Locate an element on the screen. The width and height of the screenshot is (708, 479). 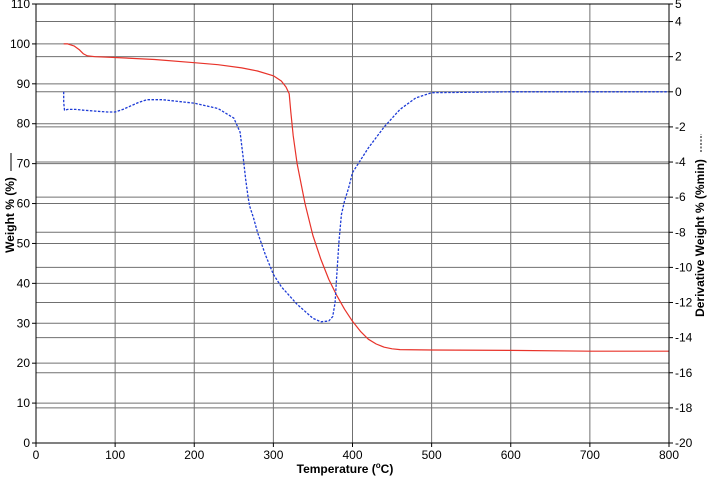
right-y-tick-label: -10 is located at coordinates (684, 267).